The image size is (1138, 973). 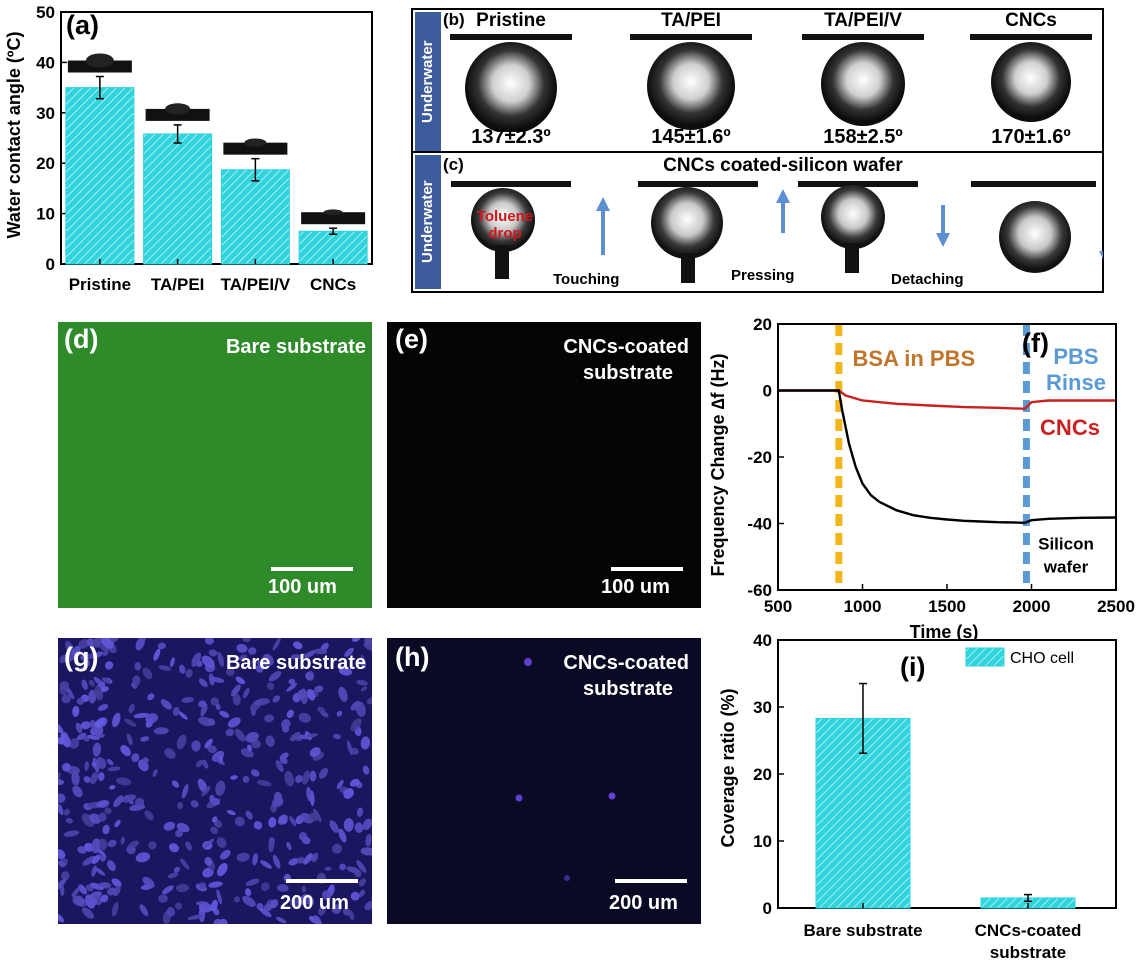 I want to click on scale-bar-d, so click(x=312, y=569).